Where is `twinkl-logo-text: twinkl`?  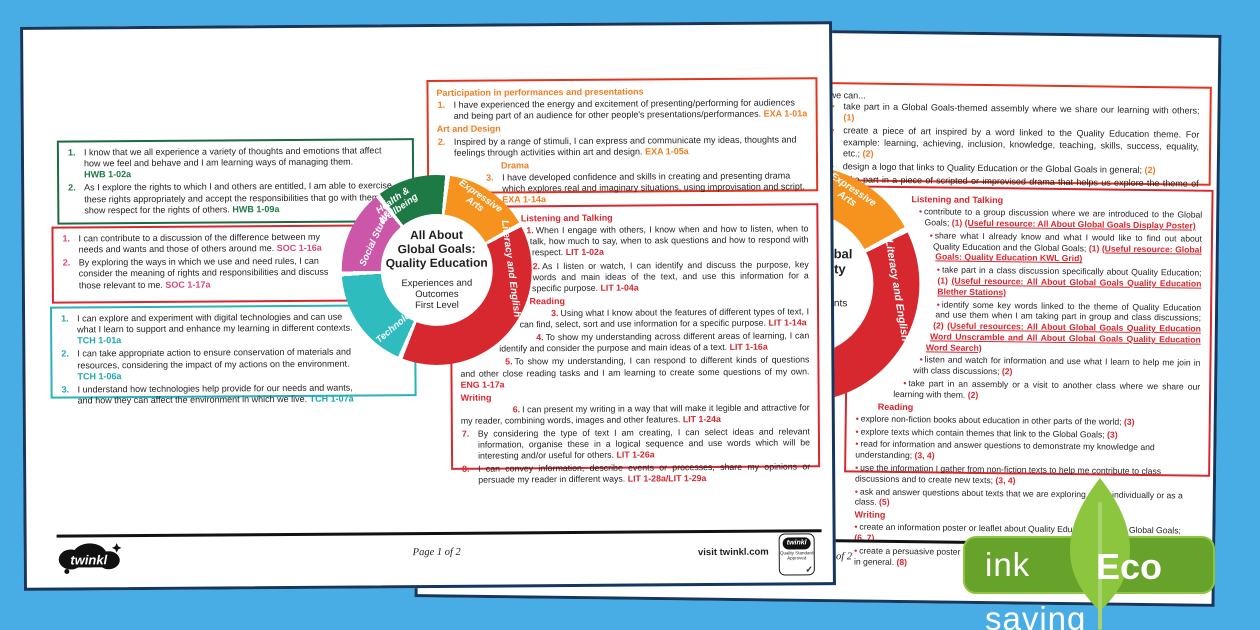
twinkl-logo-text: twinkl is located at coordinates (88, 559).